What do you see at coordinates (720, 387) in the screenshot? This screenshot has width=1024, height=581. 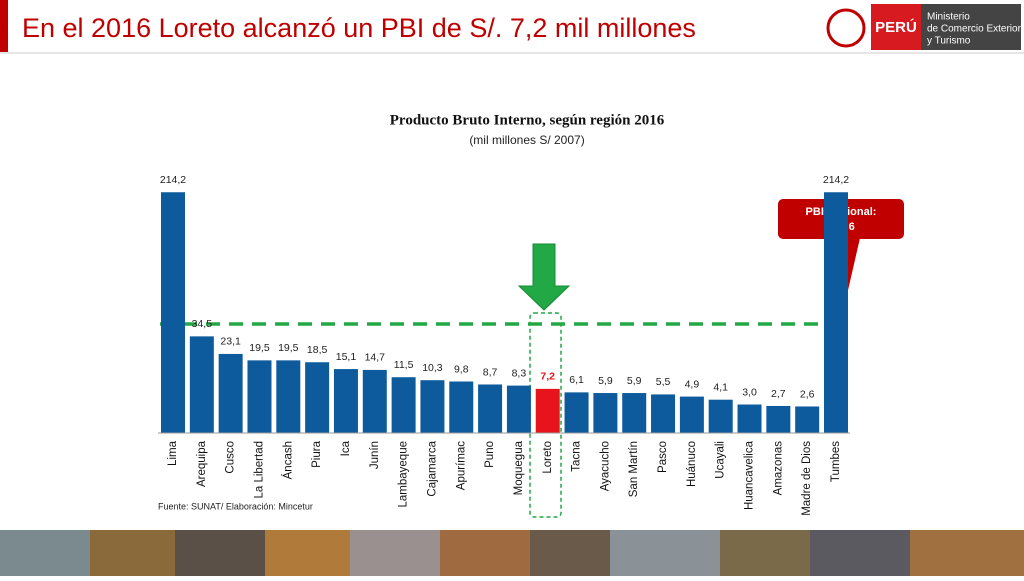 I see `value-label: 4,1` at bounding box center [720, 387].